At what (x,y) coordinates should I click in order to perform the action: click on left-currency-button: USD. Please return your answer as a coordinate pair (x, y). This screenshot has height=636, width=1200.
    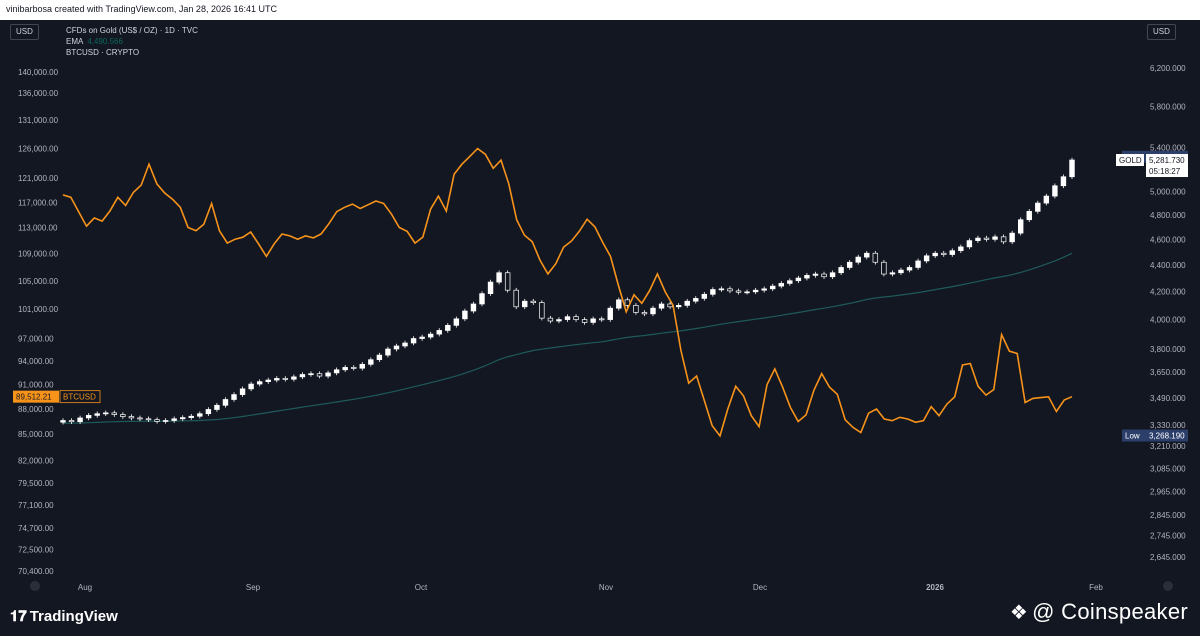
    Looking at the image, I should click on (24, 32).